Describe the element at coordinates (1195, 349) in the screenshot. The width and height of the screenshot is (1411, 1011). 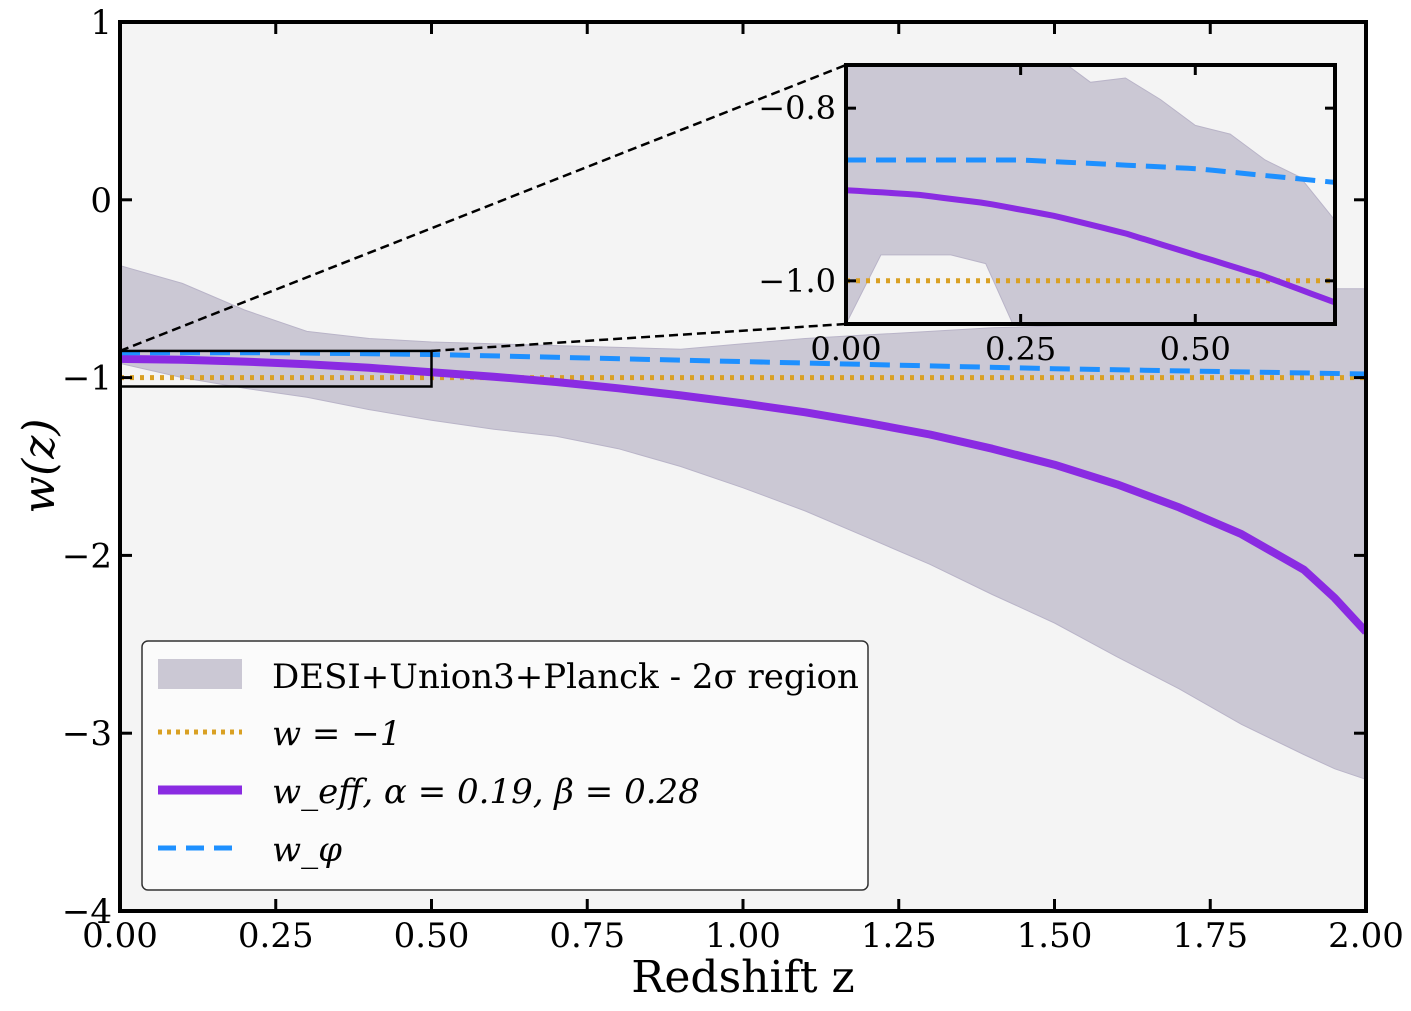
I see `inset-x-tick-label: 0.50` at that location.